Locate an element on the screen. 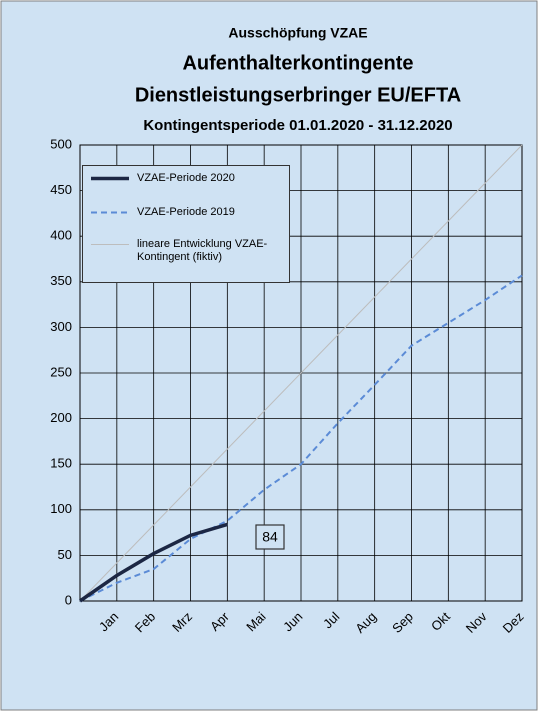  y-tick-label: 100 is located at coordinates (61, 508).